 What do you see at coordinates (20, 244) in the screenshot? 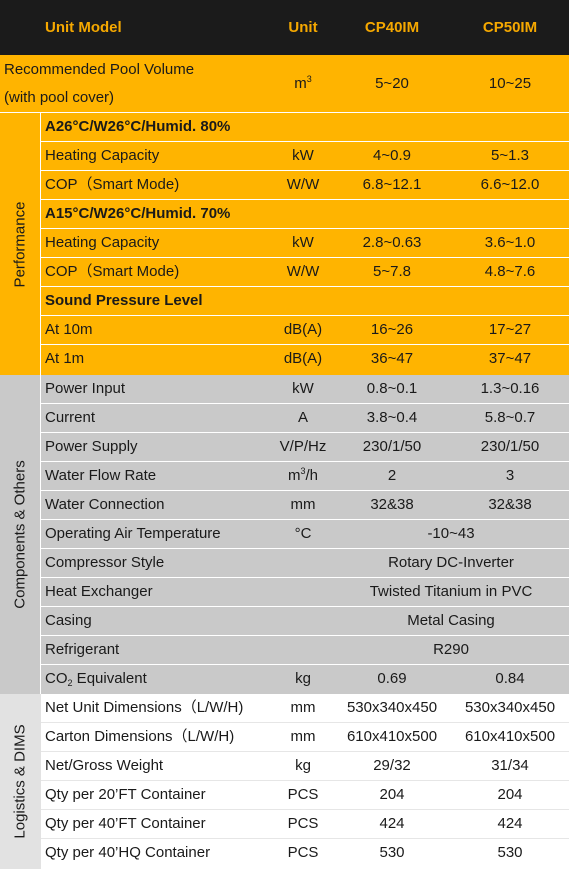
I see `performance-side-label: Performance` at bounding box center [20, 244].